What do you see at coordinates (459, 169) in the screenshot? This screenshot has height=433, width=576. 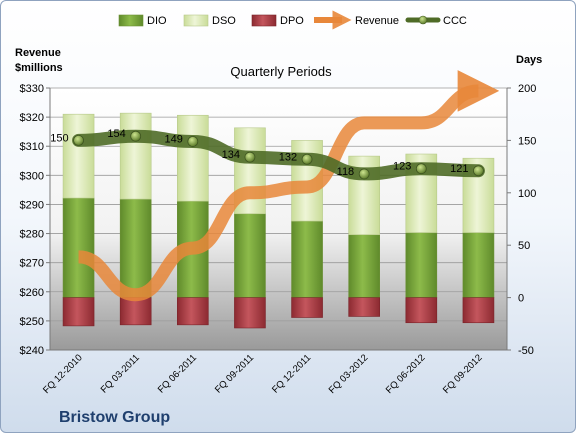 I see `ccc-data-label: 121` at bounding box center [459, 169].